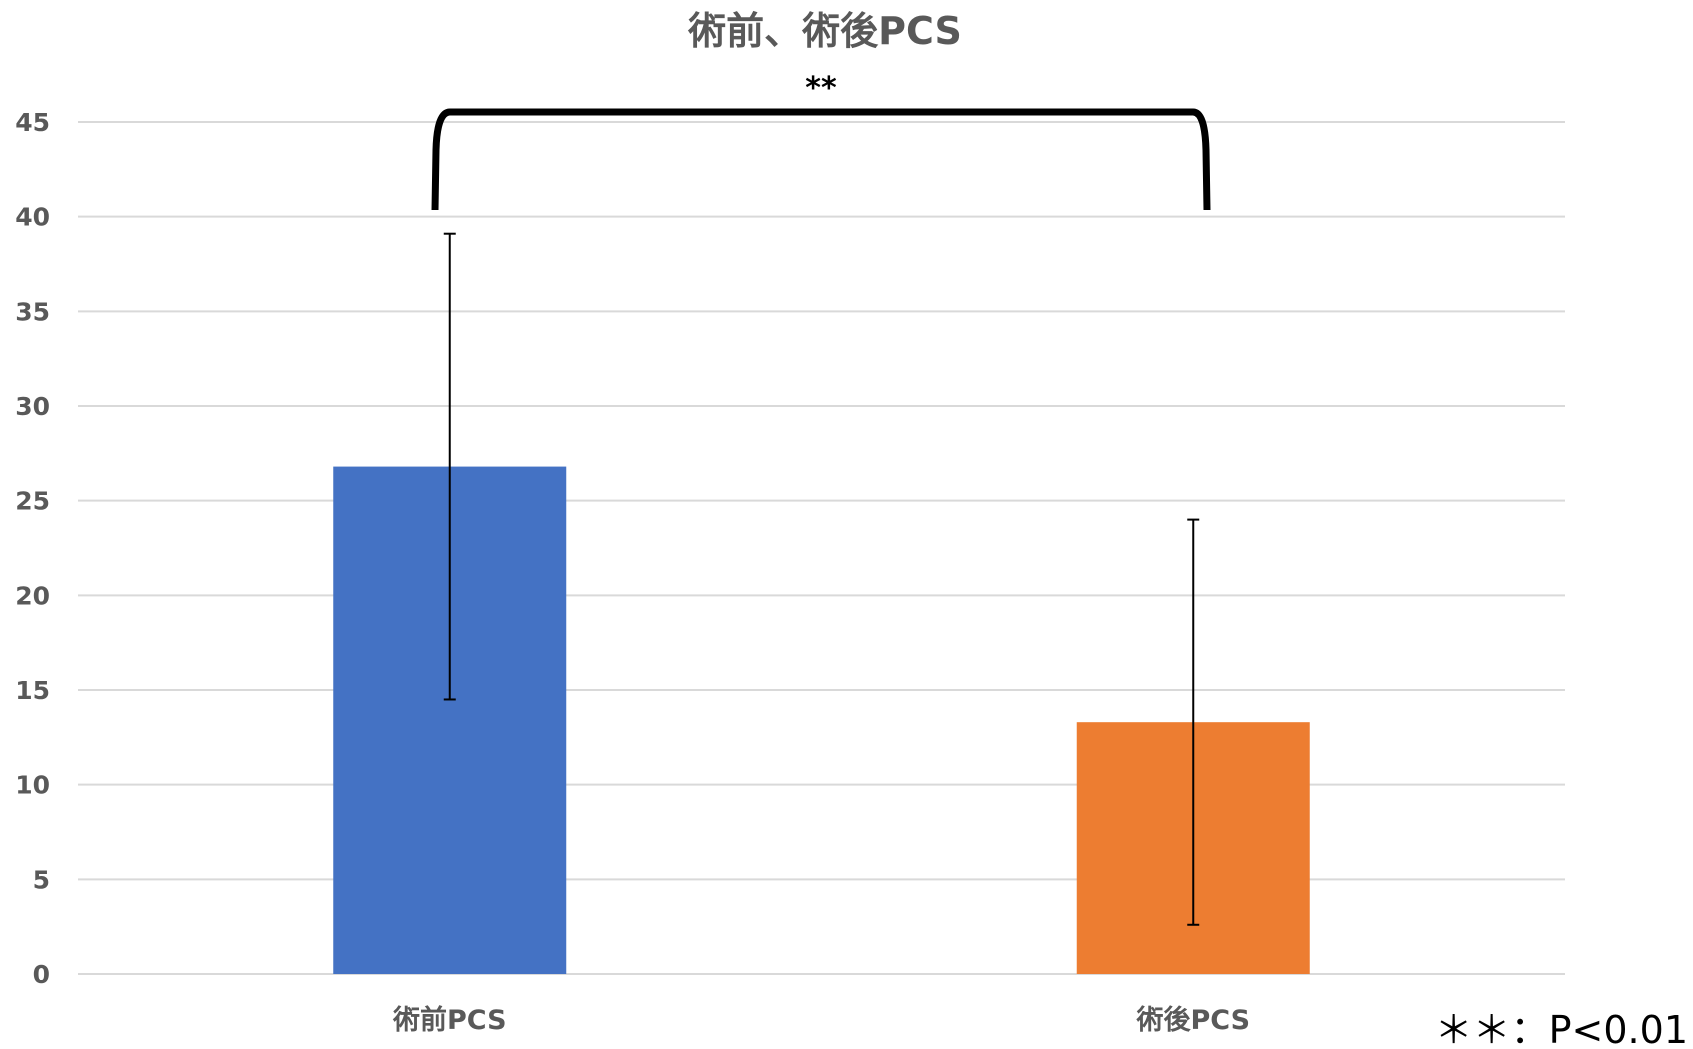 This screenshot has width=1693, height=1049. What do you see at coordinates (41, 974) in the screenshot?
I see `y-tick-label-0: 0` at bounding box center [41, 974].